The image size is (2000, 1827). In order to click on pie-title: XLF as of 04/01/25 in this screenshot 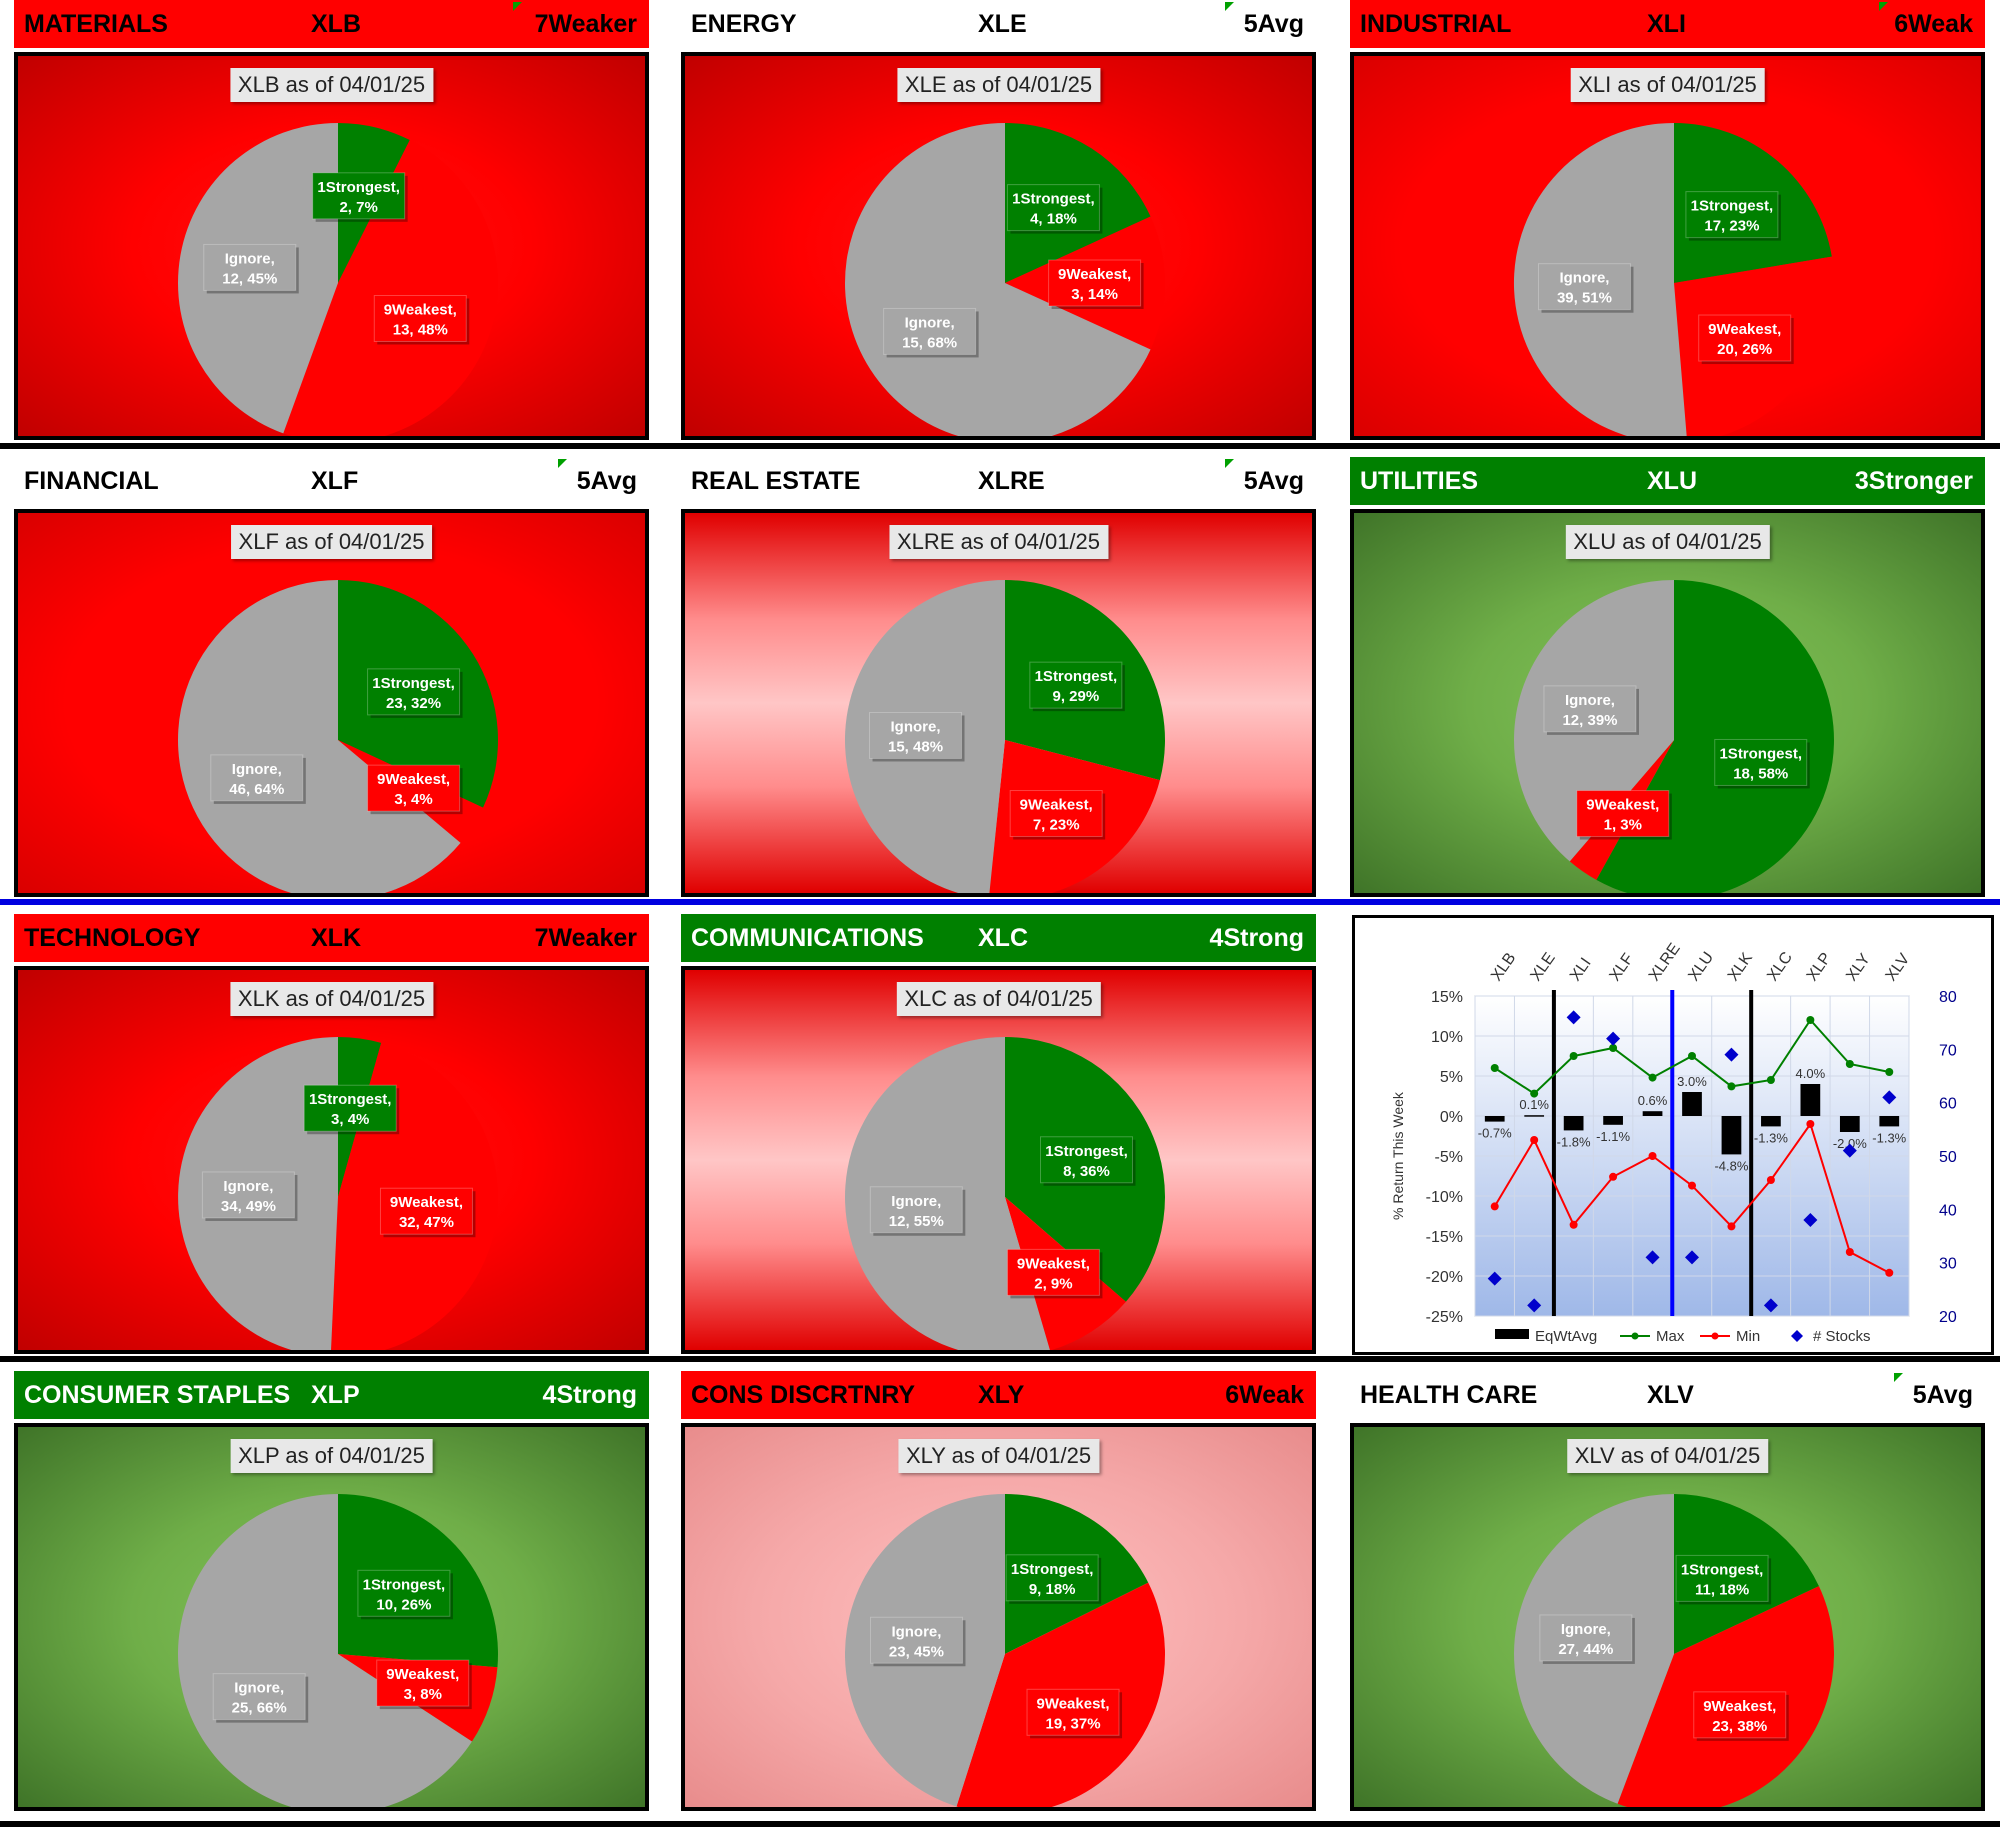, I will do `click(331, 542)`.